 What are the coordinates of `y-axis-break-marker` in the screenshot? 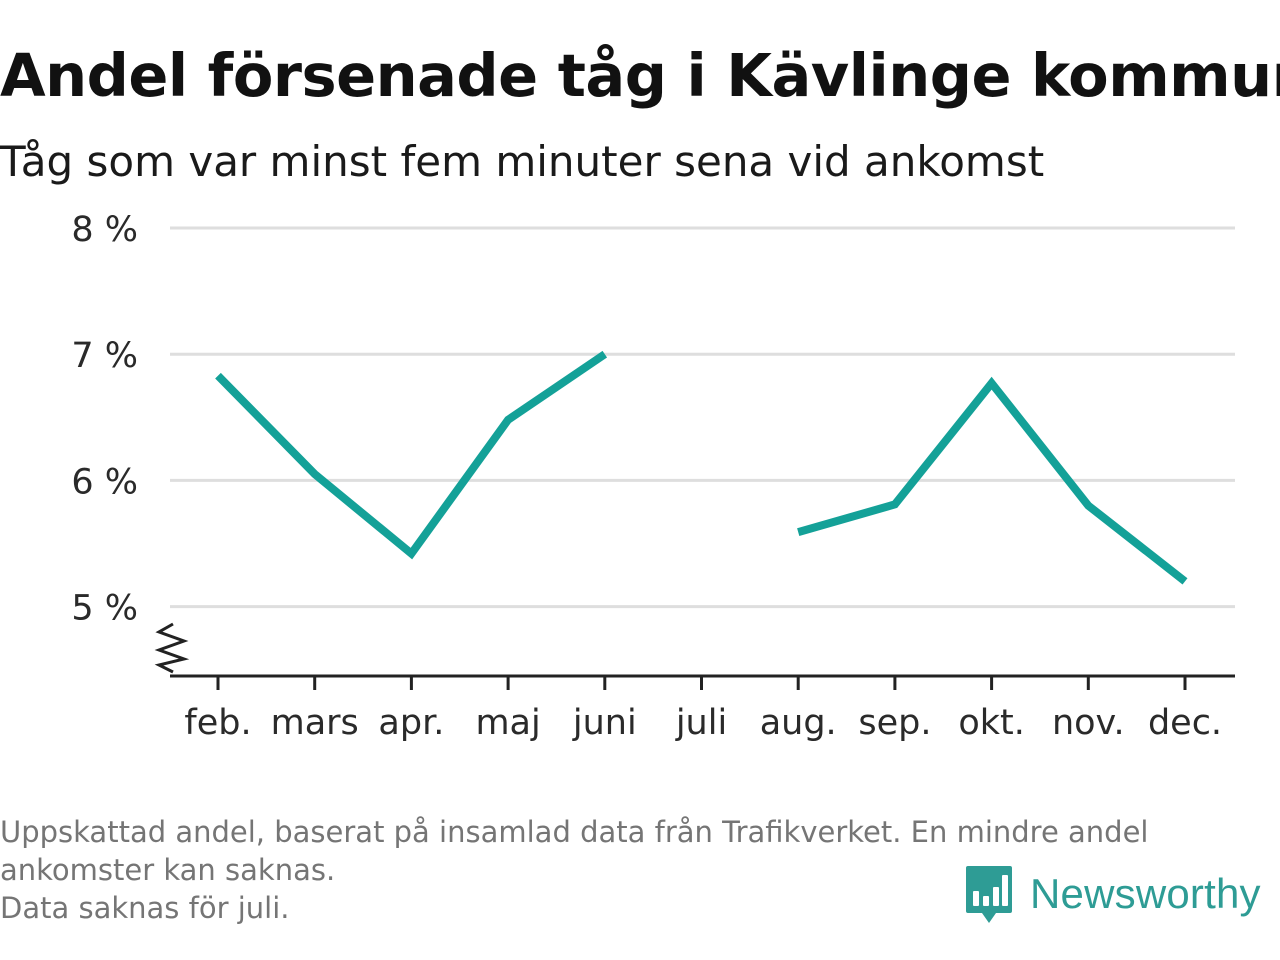 It's located at (172, 648).